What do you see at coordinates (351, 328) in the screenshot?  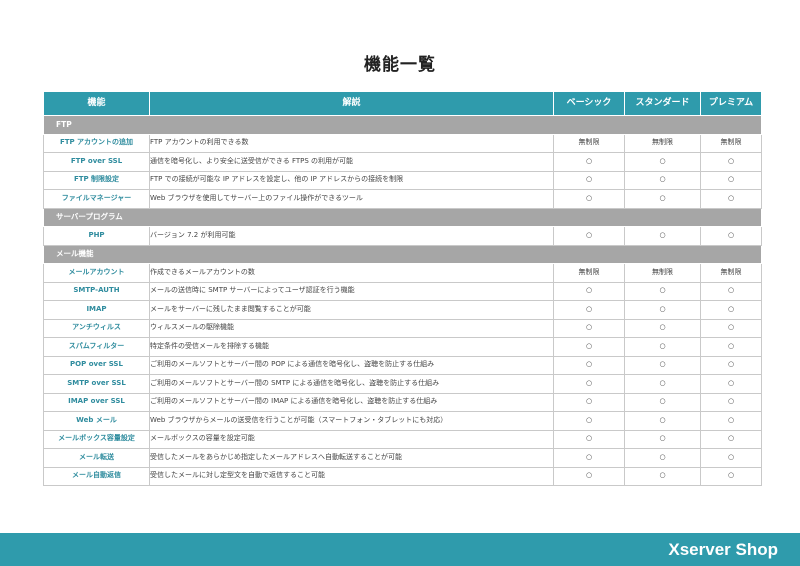 I see `feature-description: ウィルスメールの駆除機能` at bounding box center [351, 328].